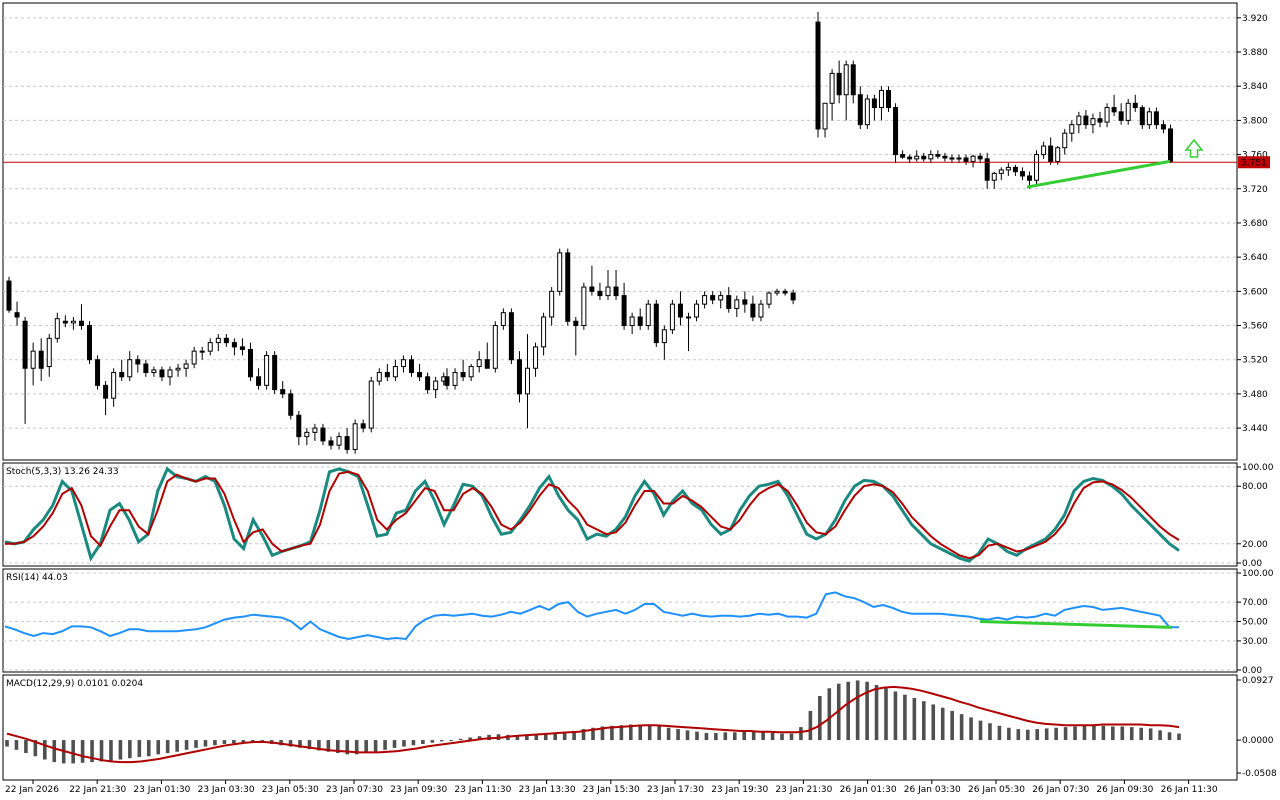 This screenshot has width=1280, height=800. I want to click on time-label: 26 Jan 03:30, so click(932, 790).